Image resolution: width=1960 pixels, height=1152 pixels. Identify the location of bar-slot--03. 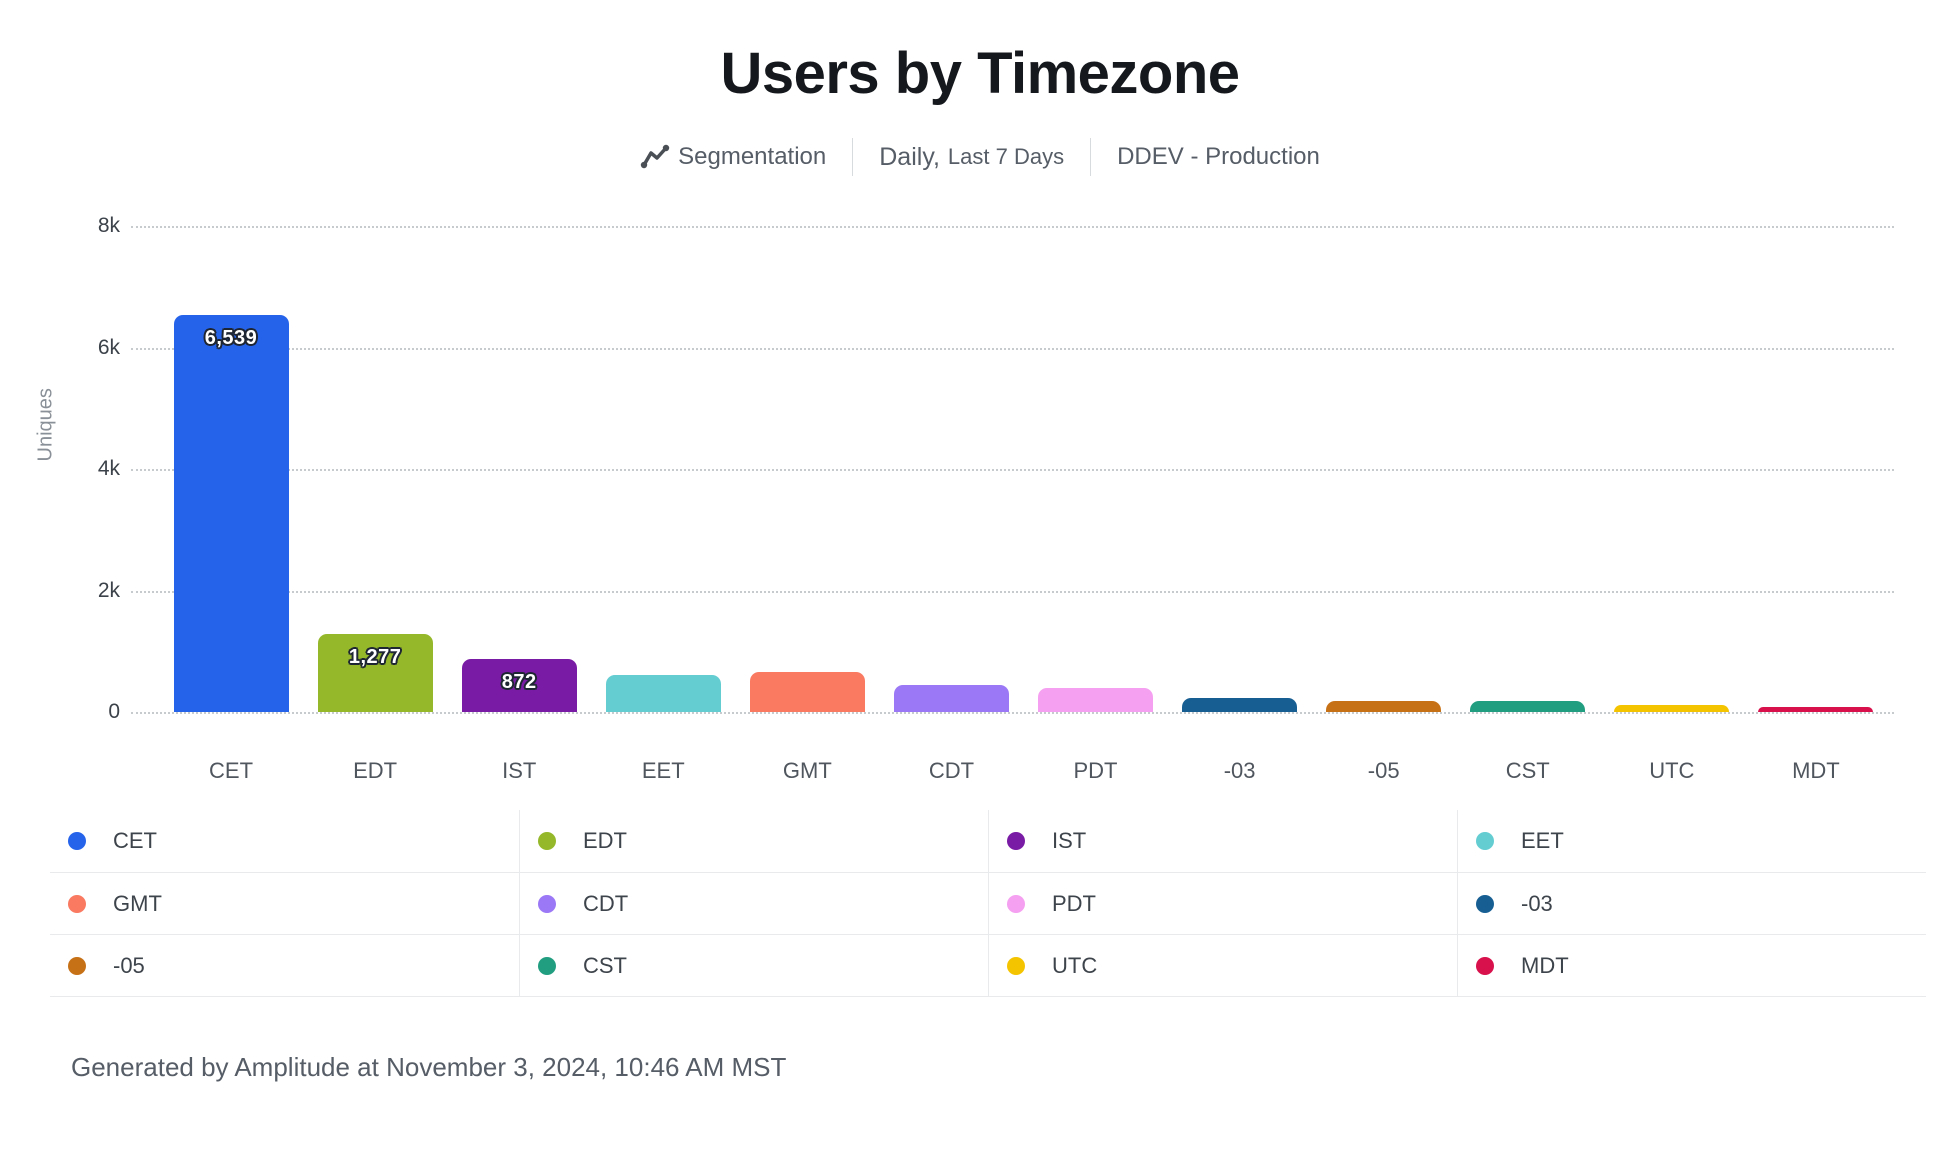
(1240, 469).